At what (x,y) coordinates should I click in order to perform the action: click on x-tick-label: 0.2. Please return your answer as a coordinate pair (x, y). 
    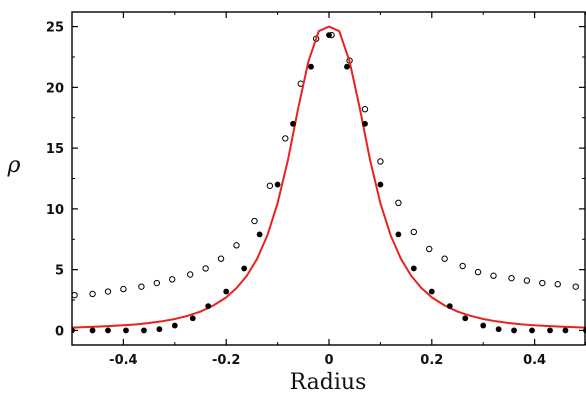
    Looking at the image, I should click on (431, 360).